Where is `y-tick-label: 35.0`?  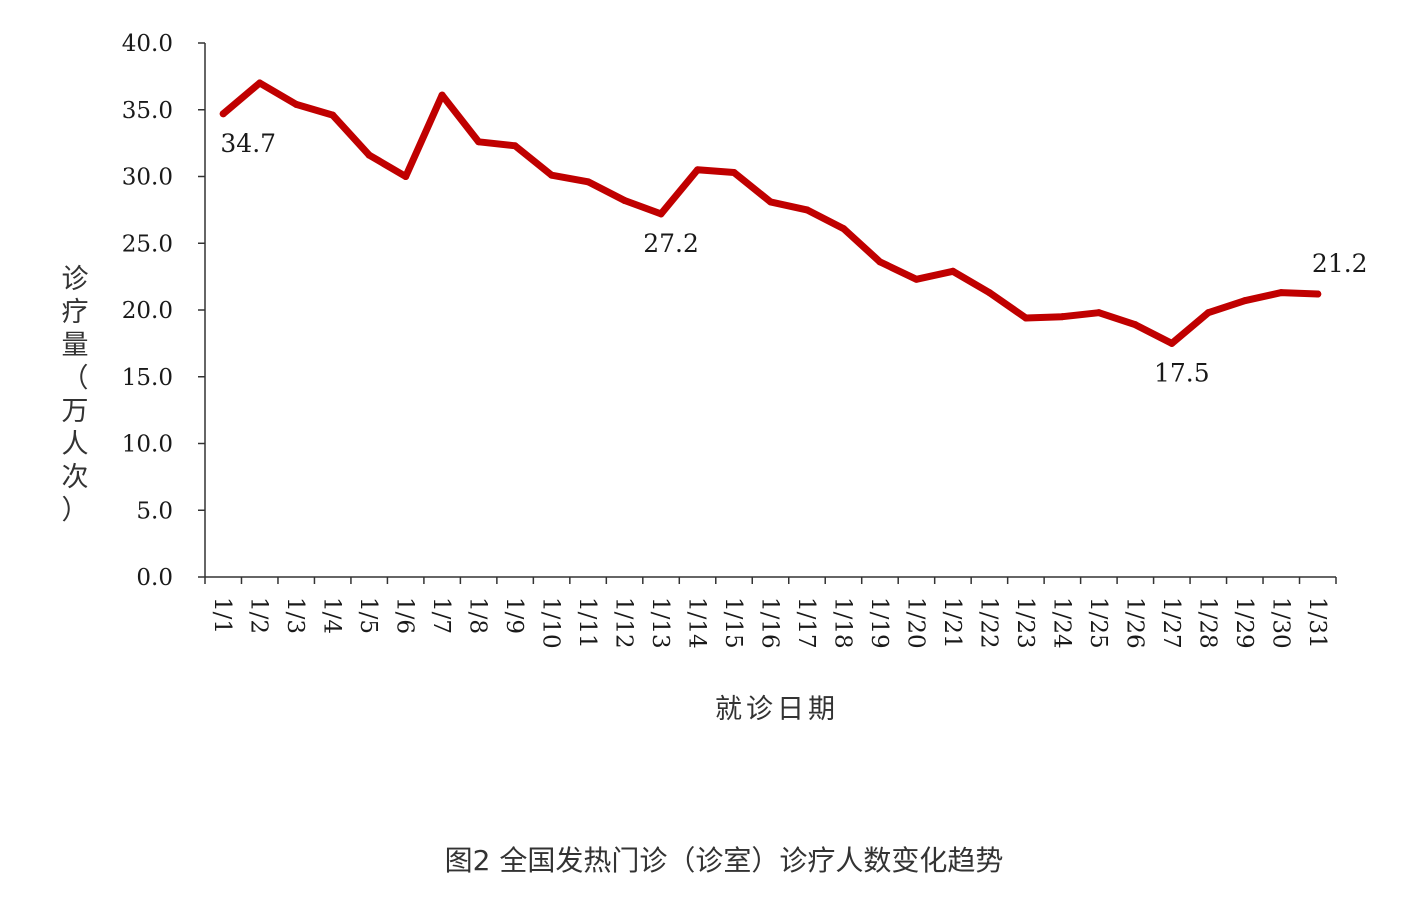 y-tick-label: 35.0 is located at coordinates (147, 111).